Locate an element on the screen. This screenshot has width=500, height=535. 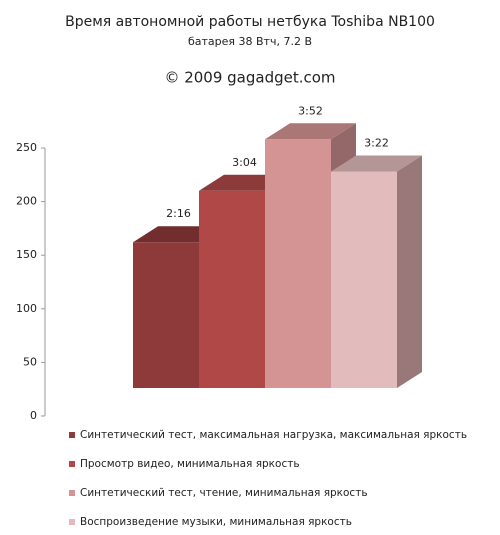
y-tick-label: 200 is located at coordinates (26, 201).